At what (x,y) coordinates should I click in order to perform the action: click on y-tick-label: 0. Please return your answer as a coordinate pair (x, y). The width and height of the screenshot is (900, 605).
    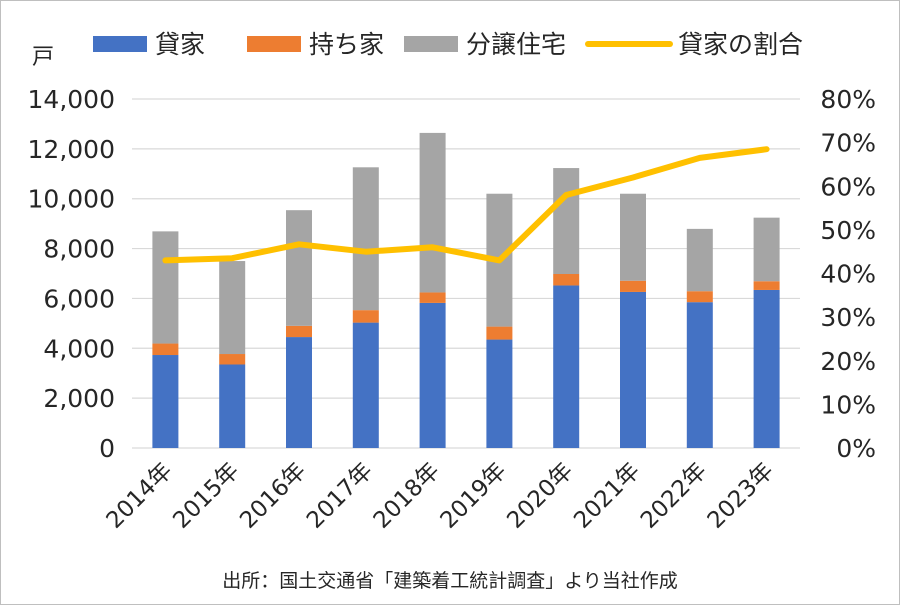
    Looking at the image, I should click on (107, 448).